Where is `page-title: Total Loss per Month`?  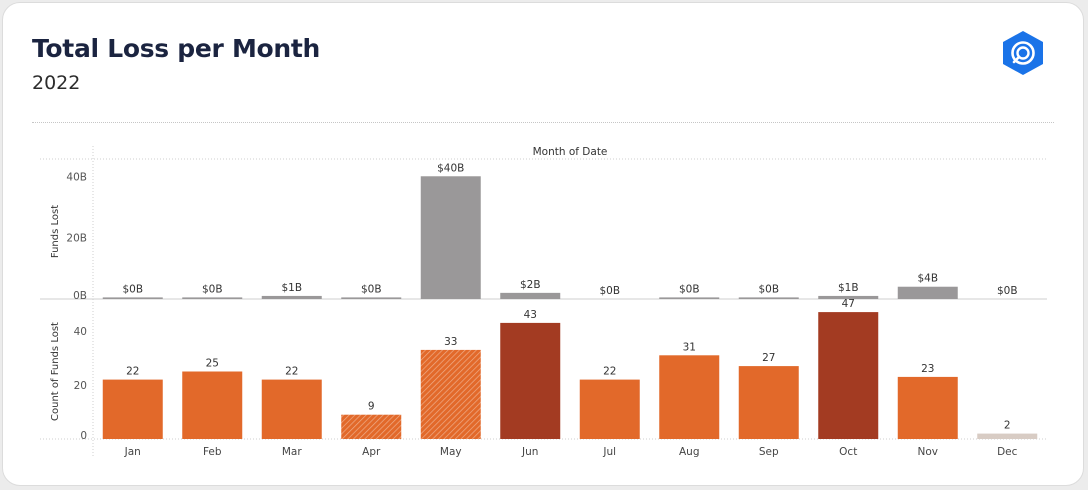
page-title: Total Loss per Month is located at coordinates (176, 48).